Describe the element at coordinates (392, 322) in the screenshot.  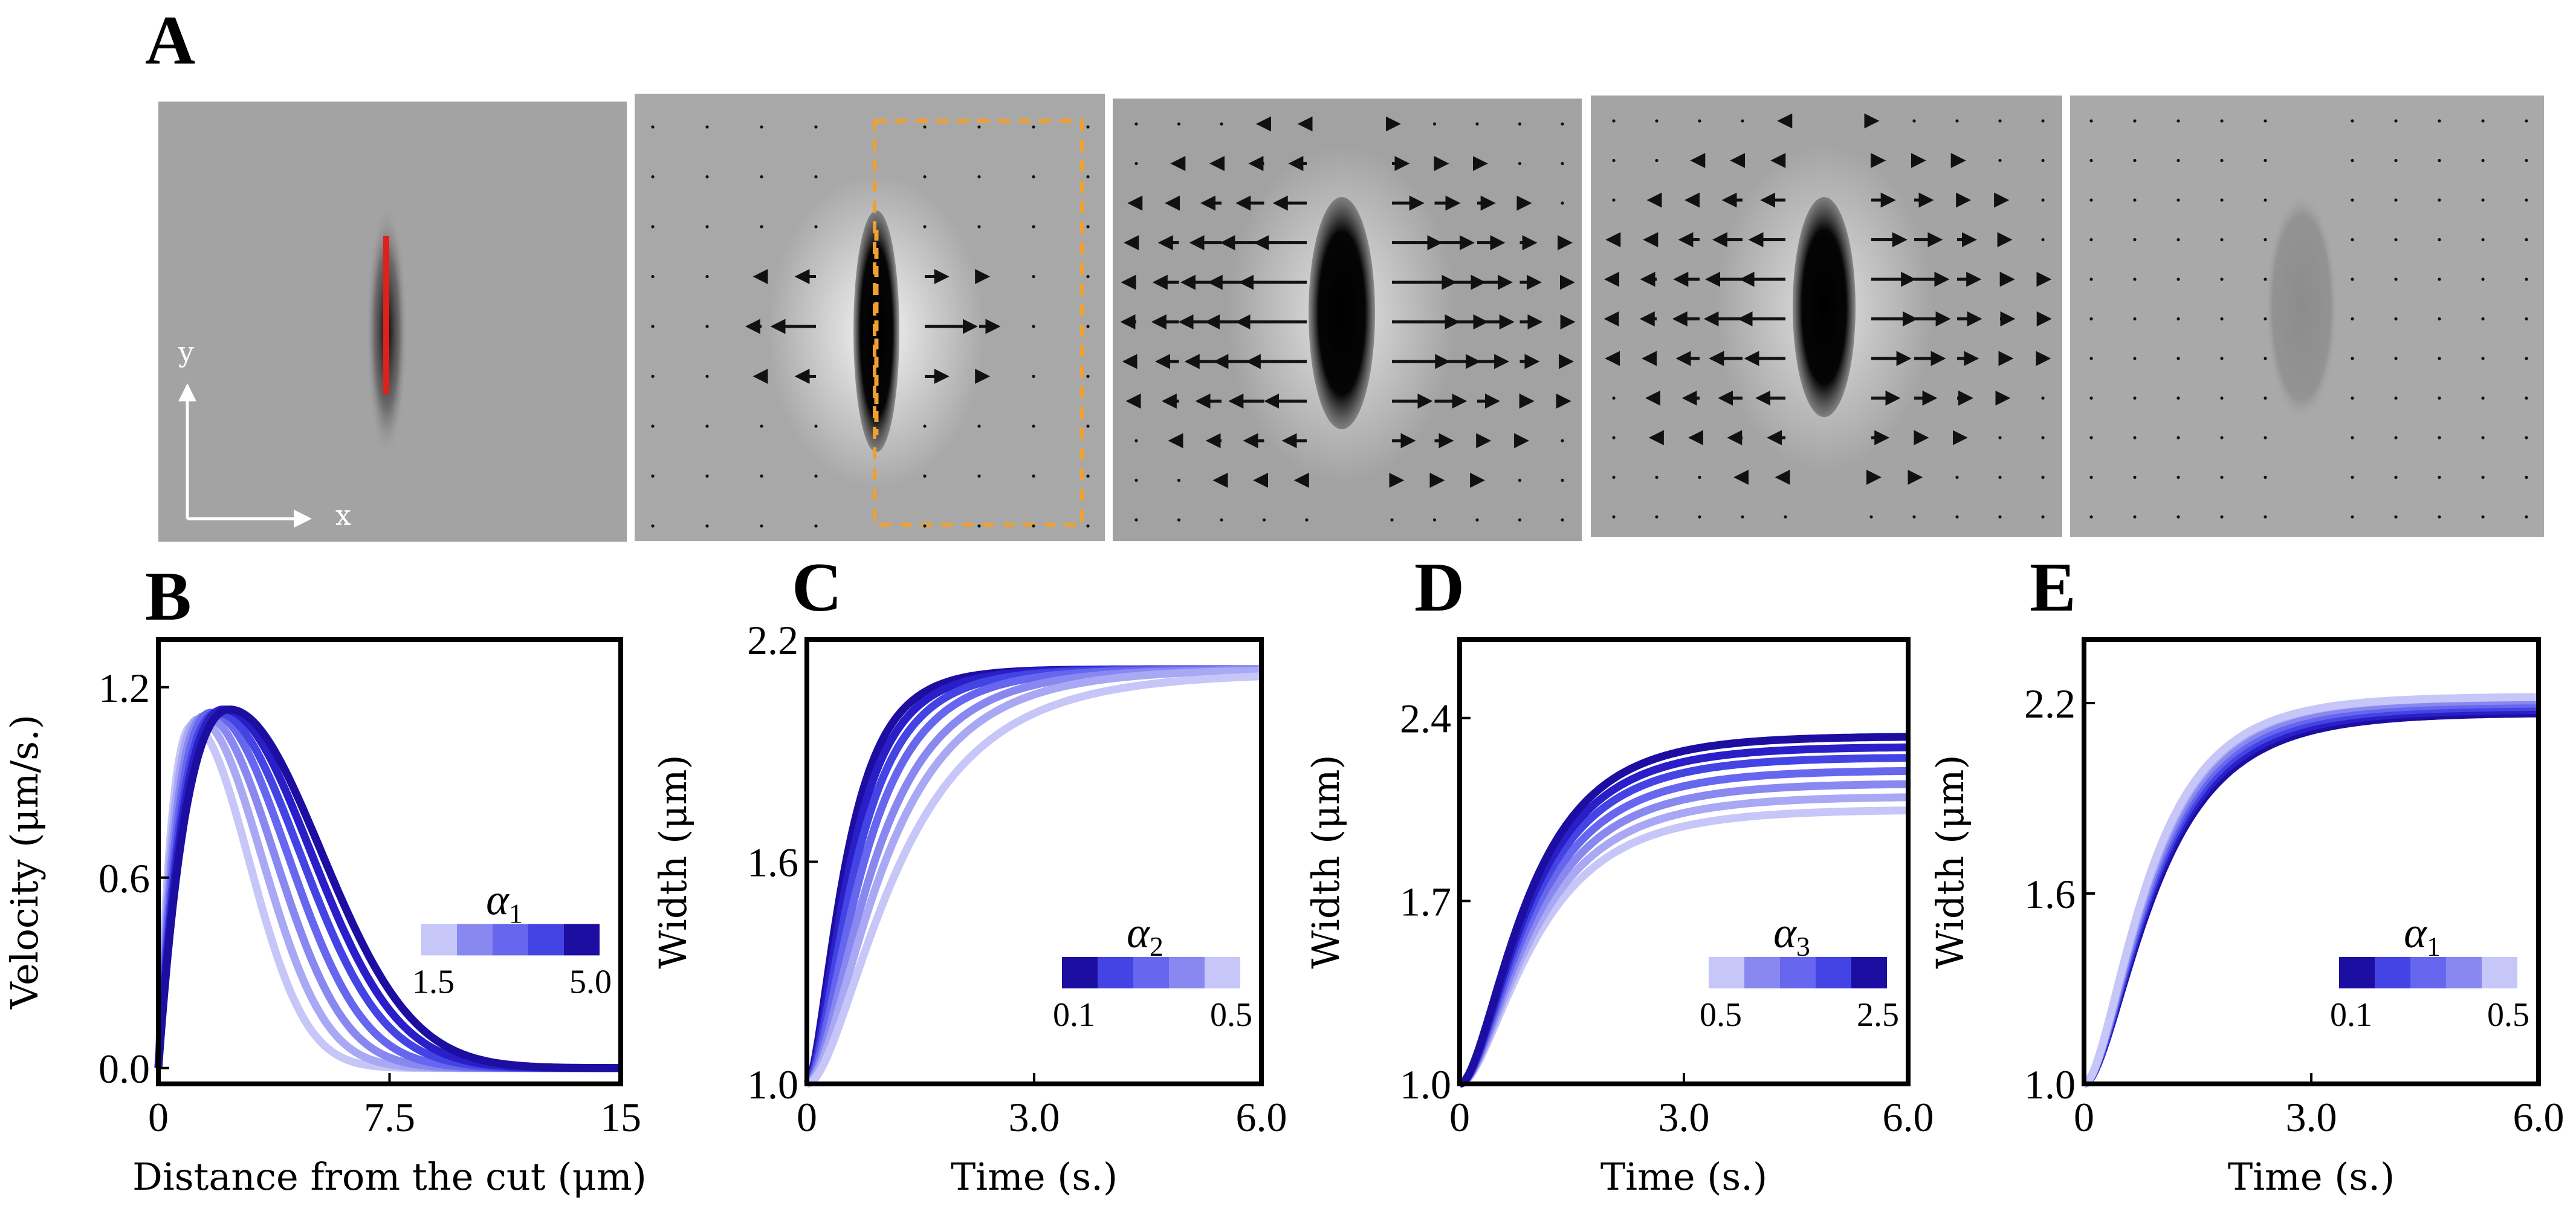
I see `panel-a-tile-1: x y` at that location.